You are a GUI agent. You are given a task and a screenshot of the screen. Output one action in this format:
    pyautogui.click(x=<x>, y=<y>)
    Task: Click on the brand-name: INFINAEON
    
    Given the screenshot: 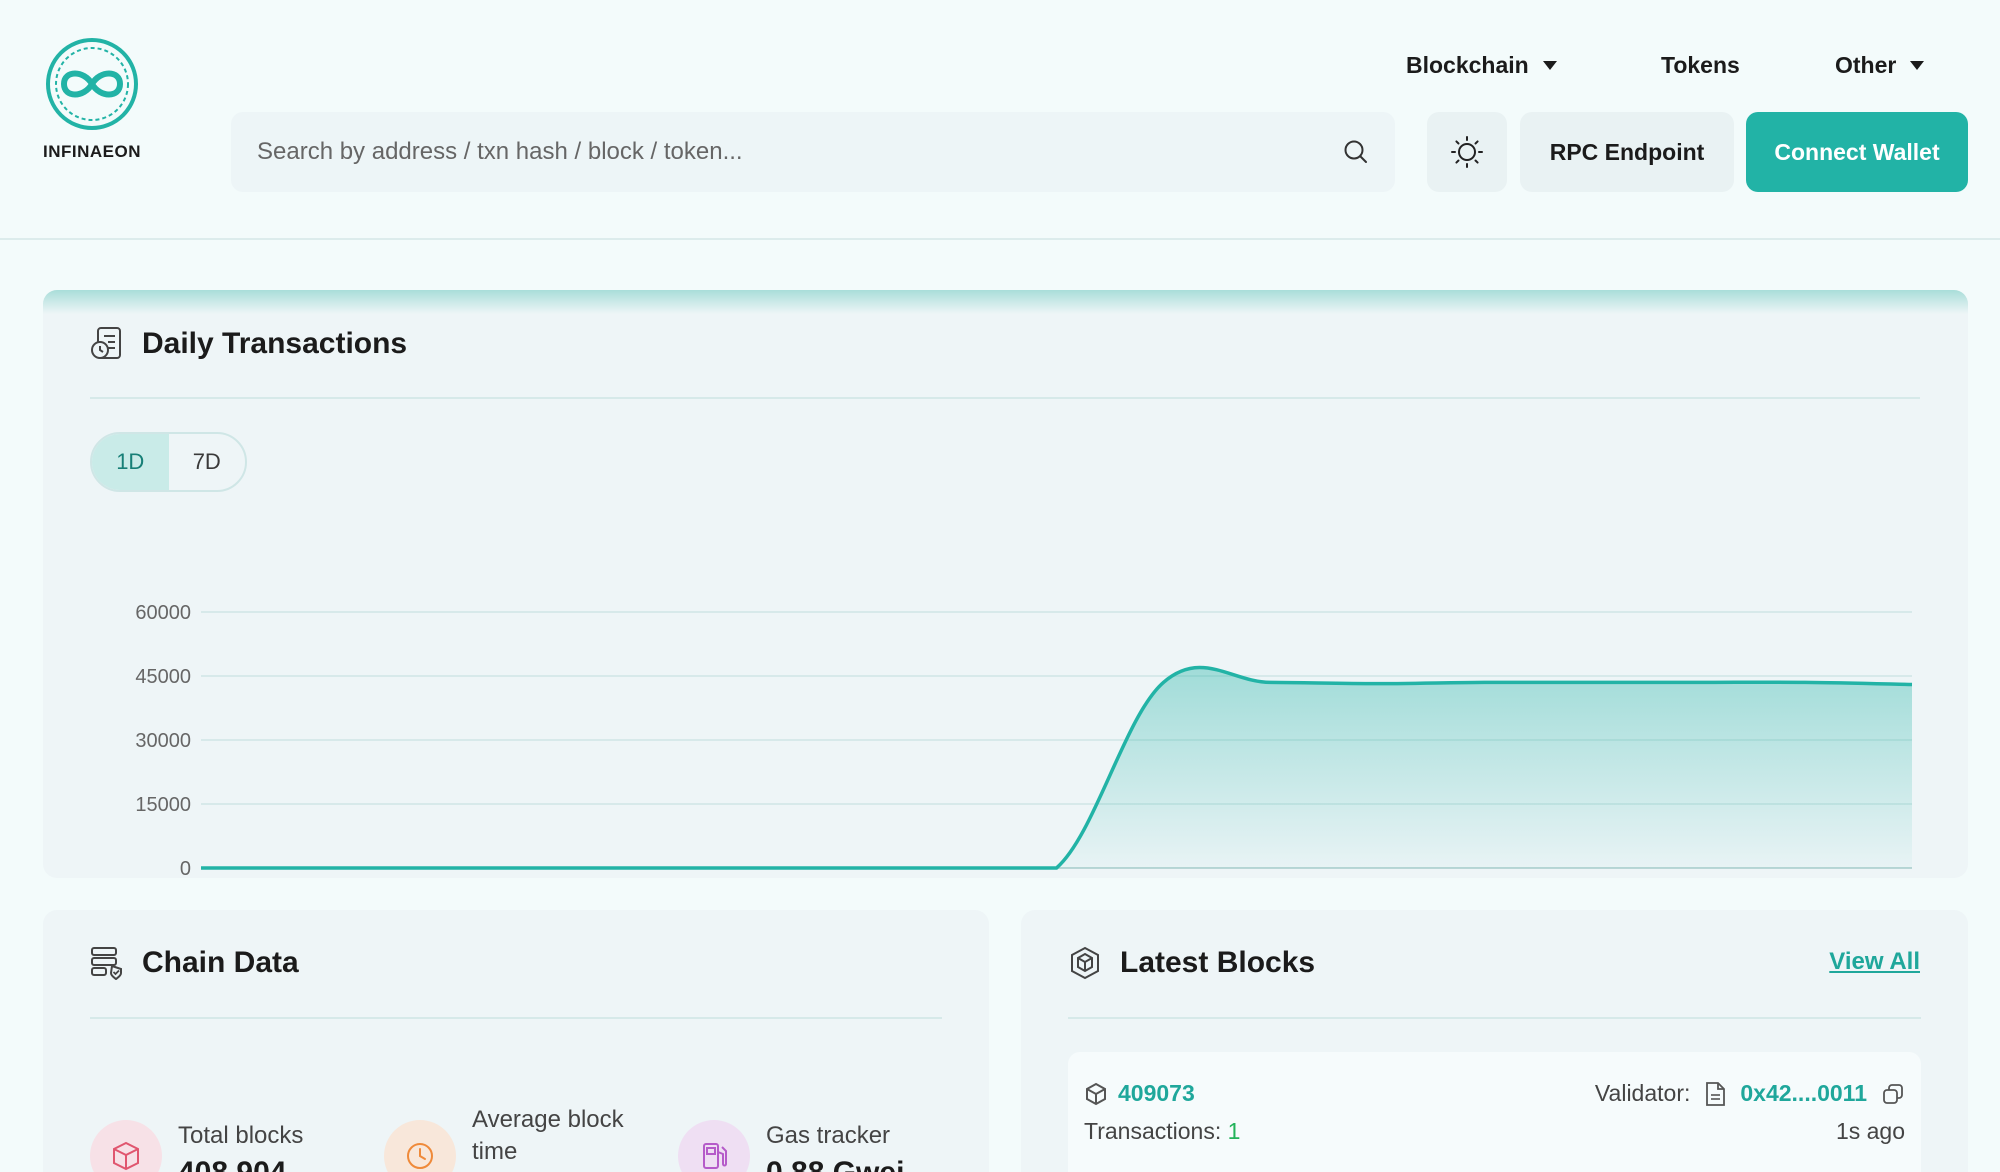 What is the action you would take?
    pyautogui.click(x=92, y=151)
    